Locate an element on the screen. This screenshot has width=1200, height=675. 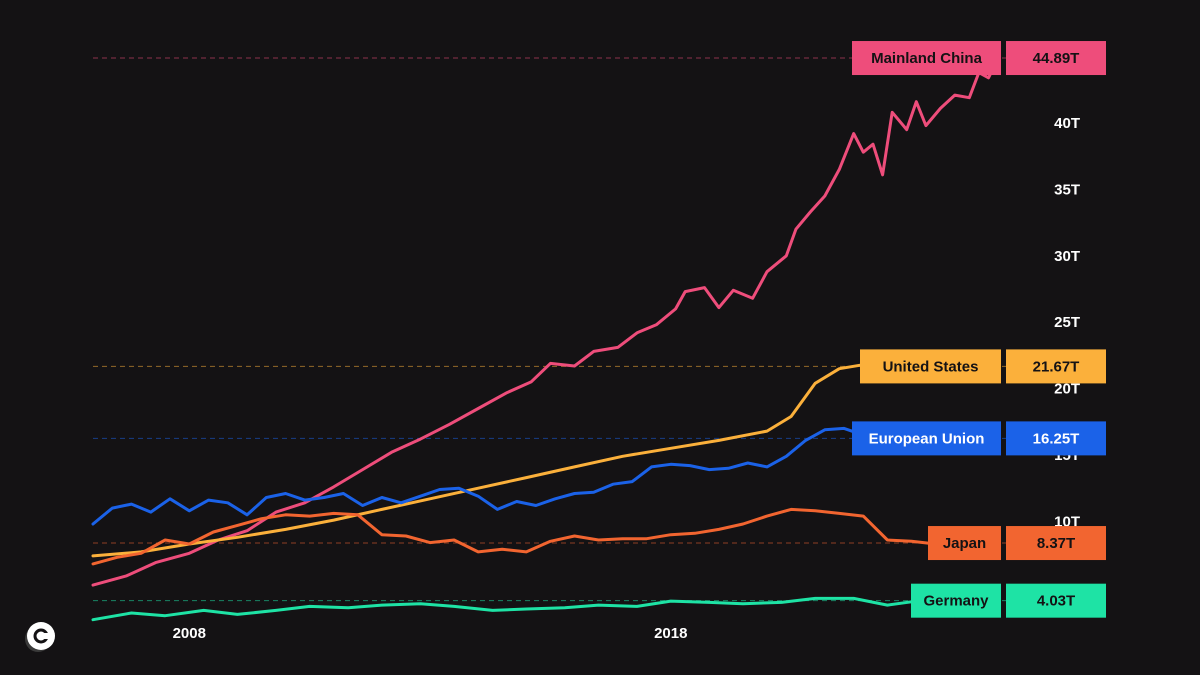
japan-name-text: Japan is located at coordinates (964, 543).